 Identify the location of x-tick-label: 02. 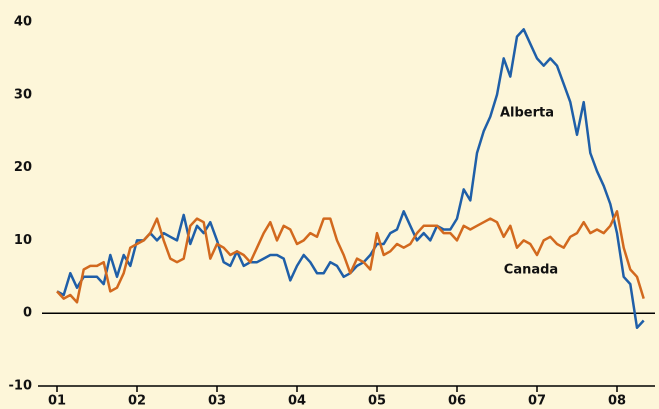
(137, 401).